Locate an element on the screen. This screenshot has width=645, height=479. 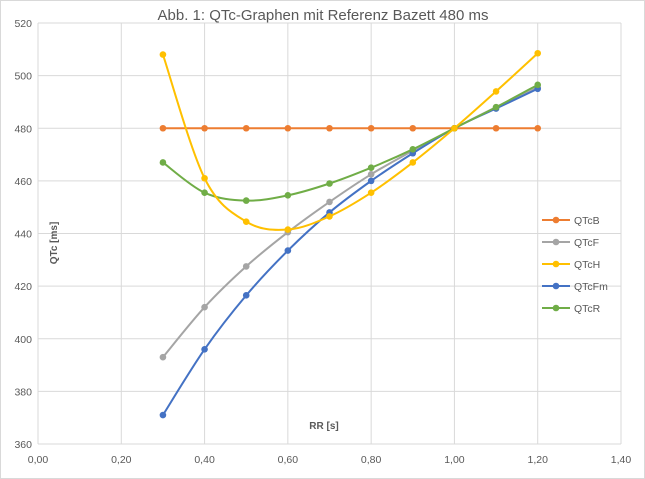
legend-item-qtcb: QTcB is located at coordinates (571, 221).